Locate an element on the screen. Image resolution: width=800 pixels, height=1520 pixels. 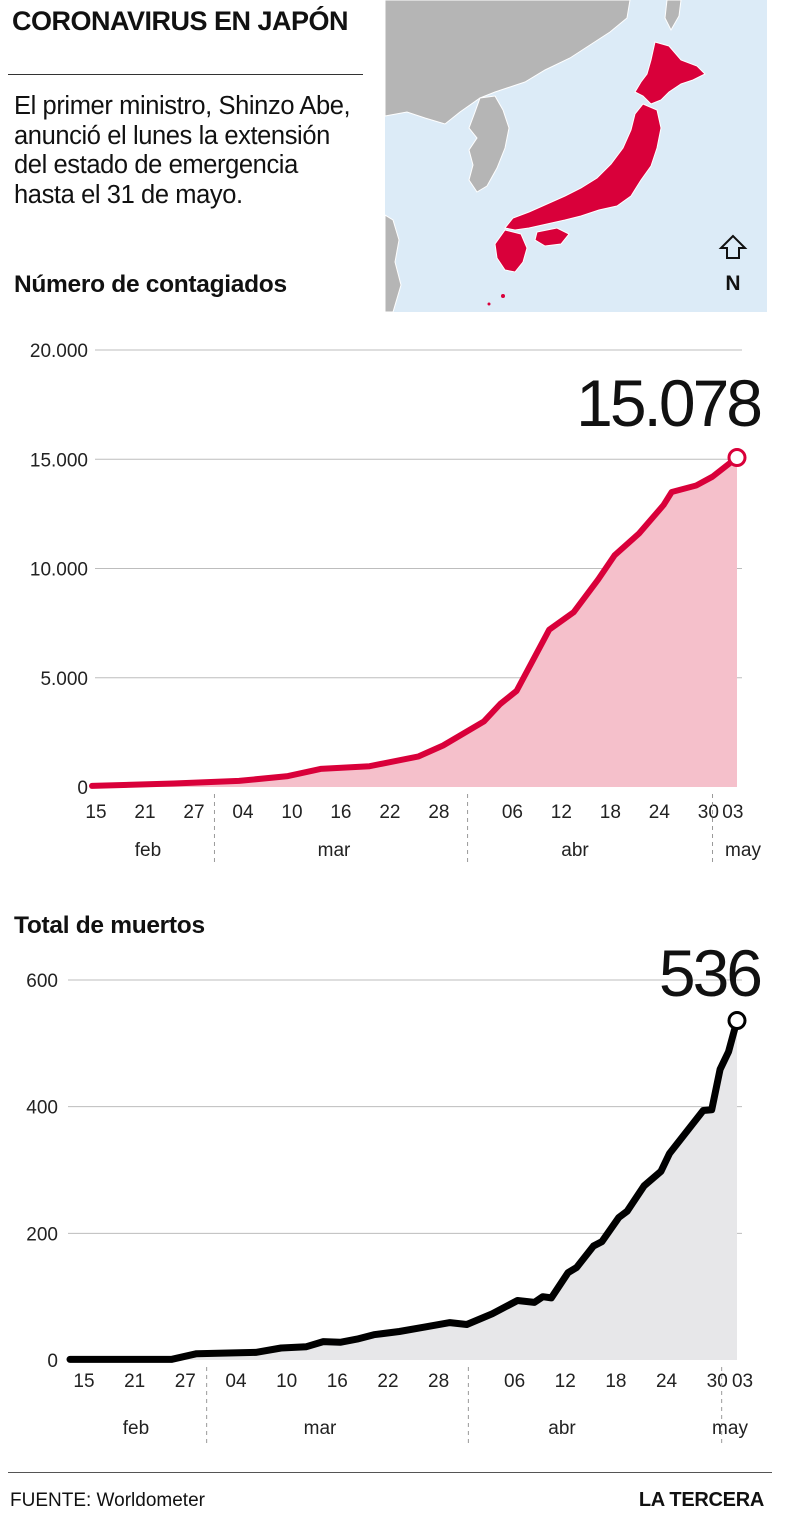
map-land-kyushu is located at coordinates (511, 251).